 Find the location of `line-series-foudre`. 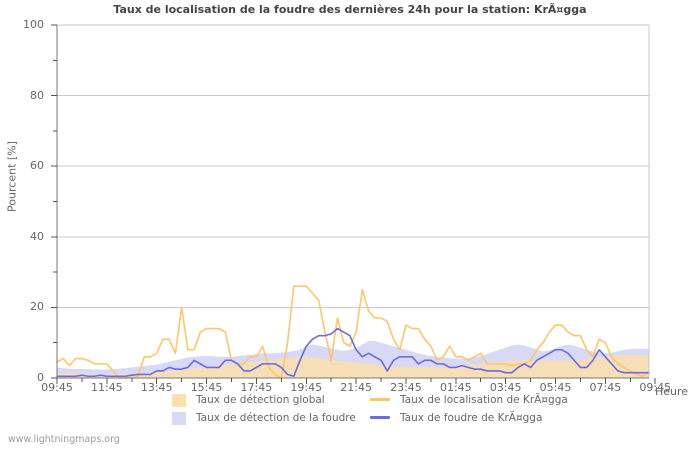

line-series-foudre is located at coordinates (353, 352).